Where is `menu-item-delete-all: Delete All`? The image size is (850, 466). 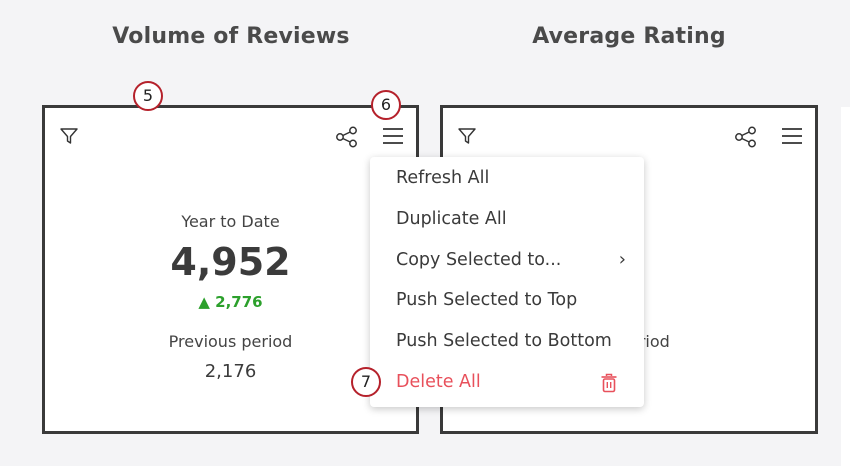
menu-item-delete-all: Delete All is located at coordinates (512, 382).